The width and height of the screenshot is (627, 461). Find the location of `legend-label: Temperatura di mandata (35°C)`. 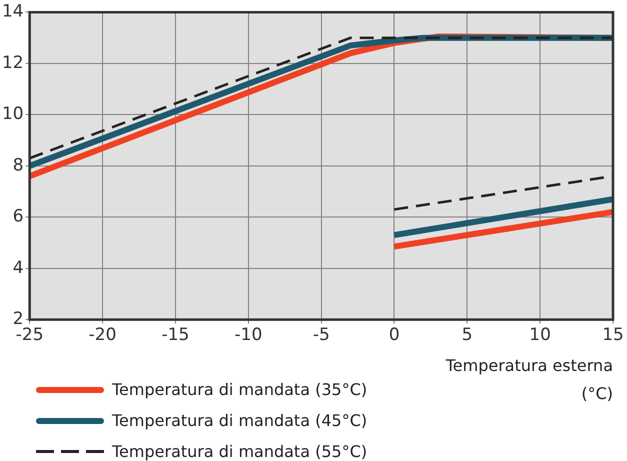

legend-label: Temperatura di mandata (35°C) is located at coordinates (240, 389).